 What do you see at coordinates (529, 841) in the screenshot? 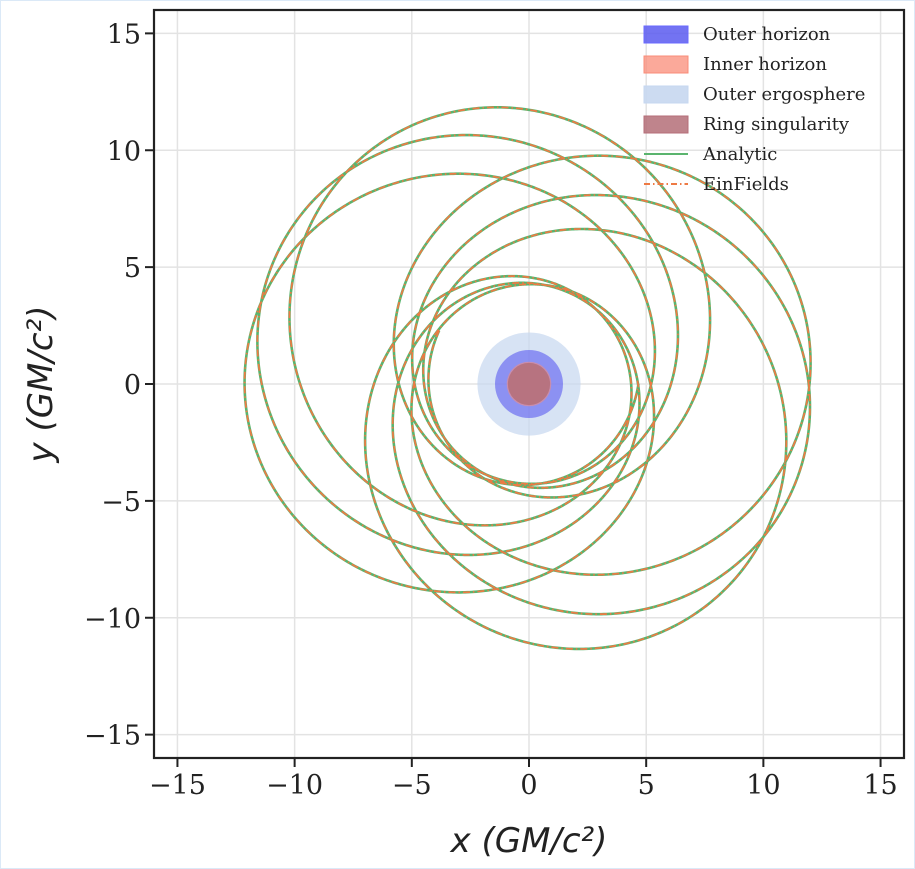
I see `x-axis-label: x (GM/c²)` at bounding box center [529, 841].